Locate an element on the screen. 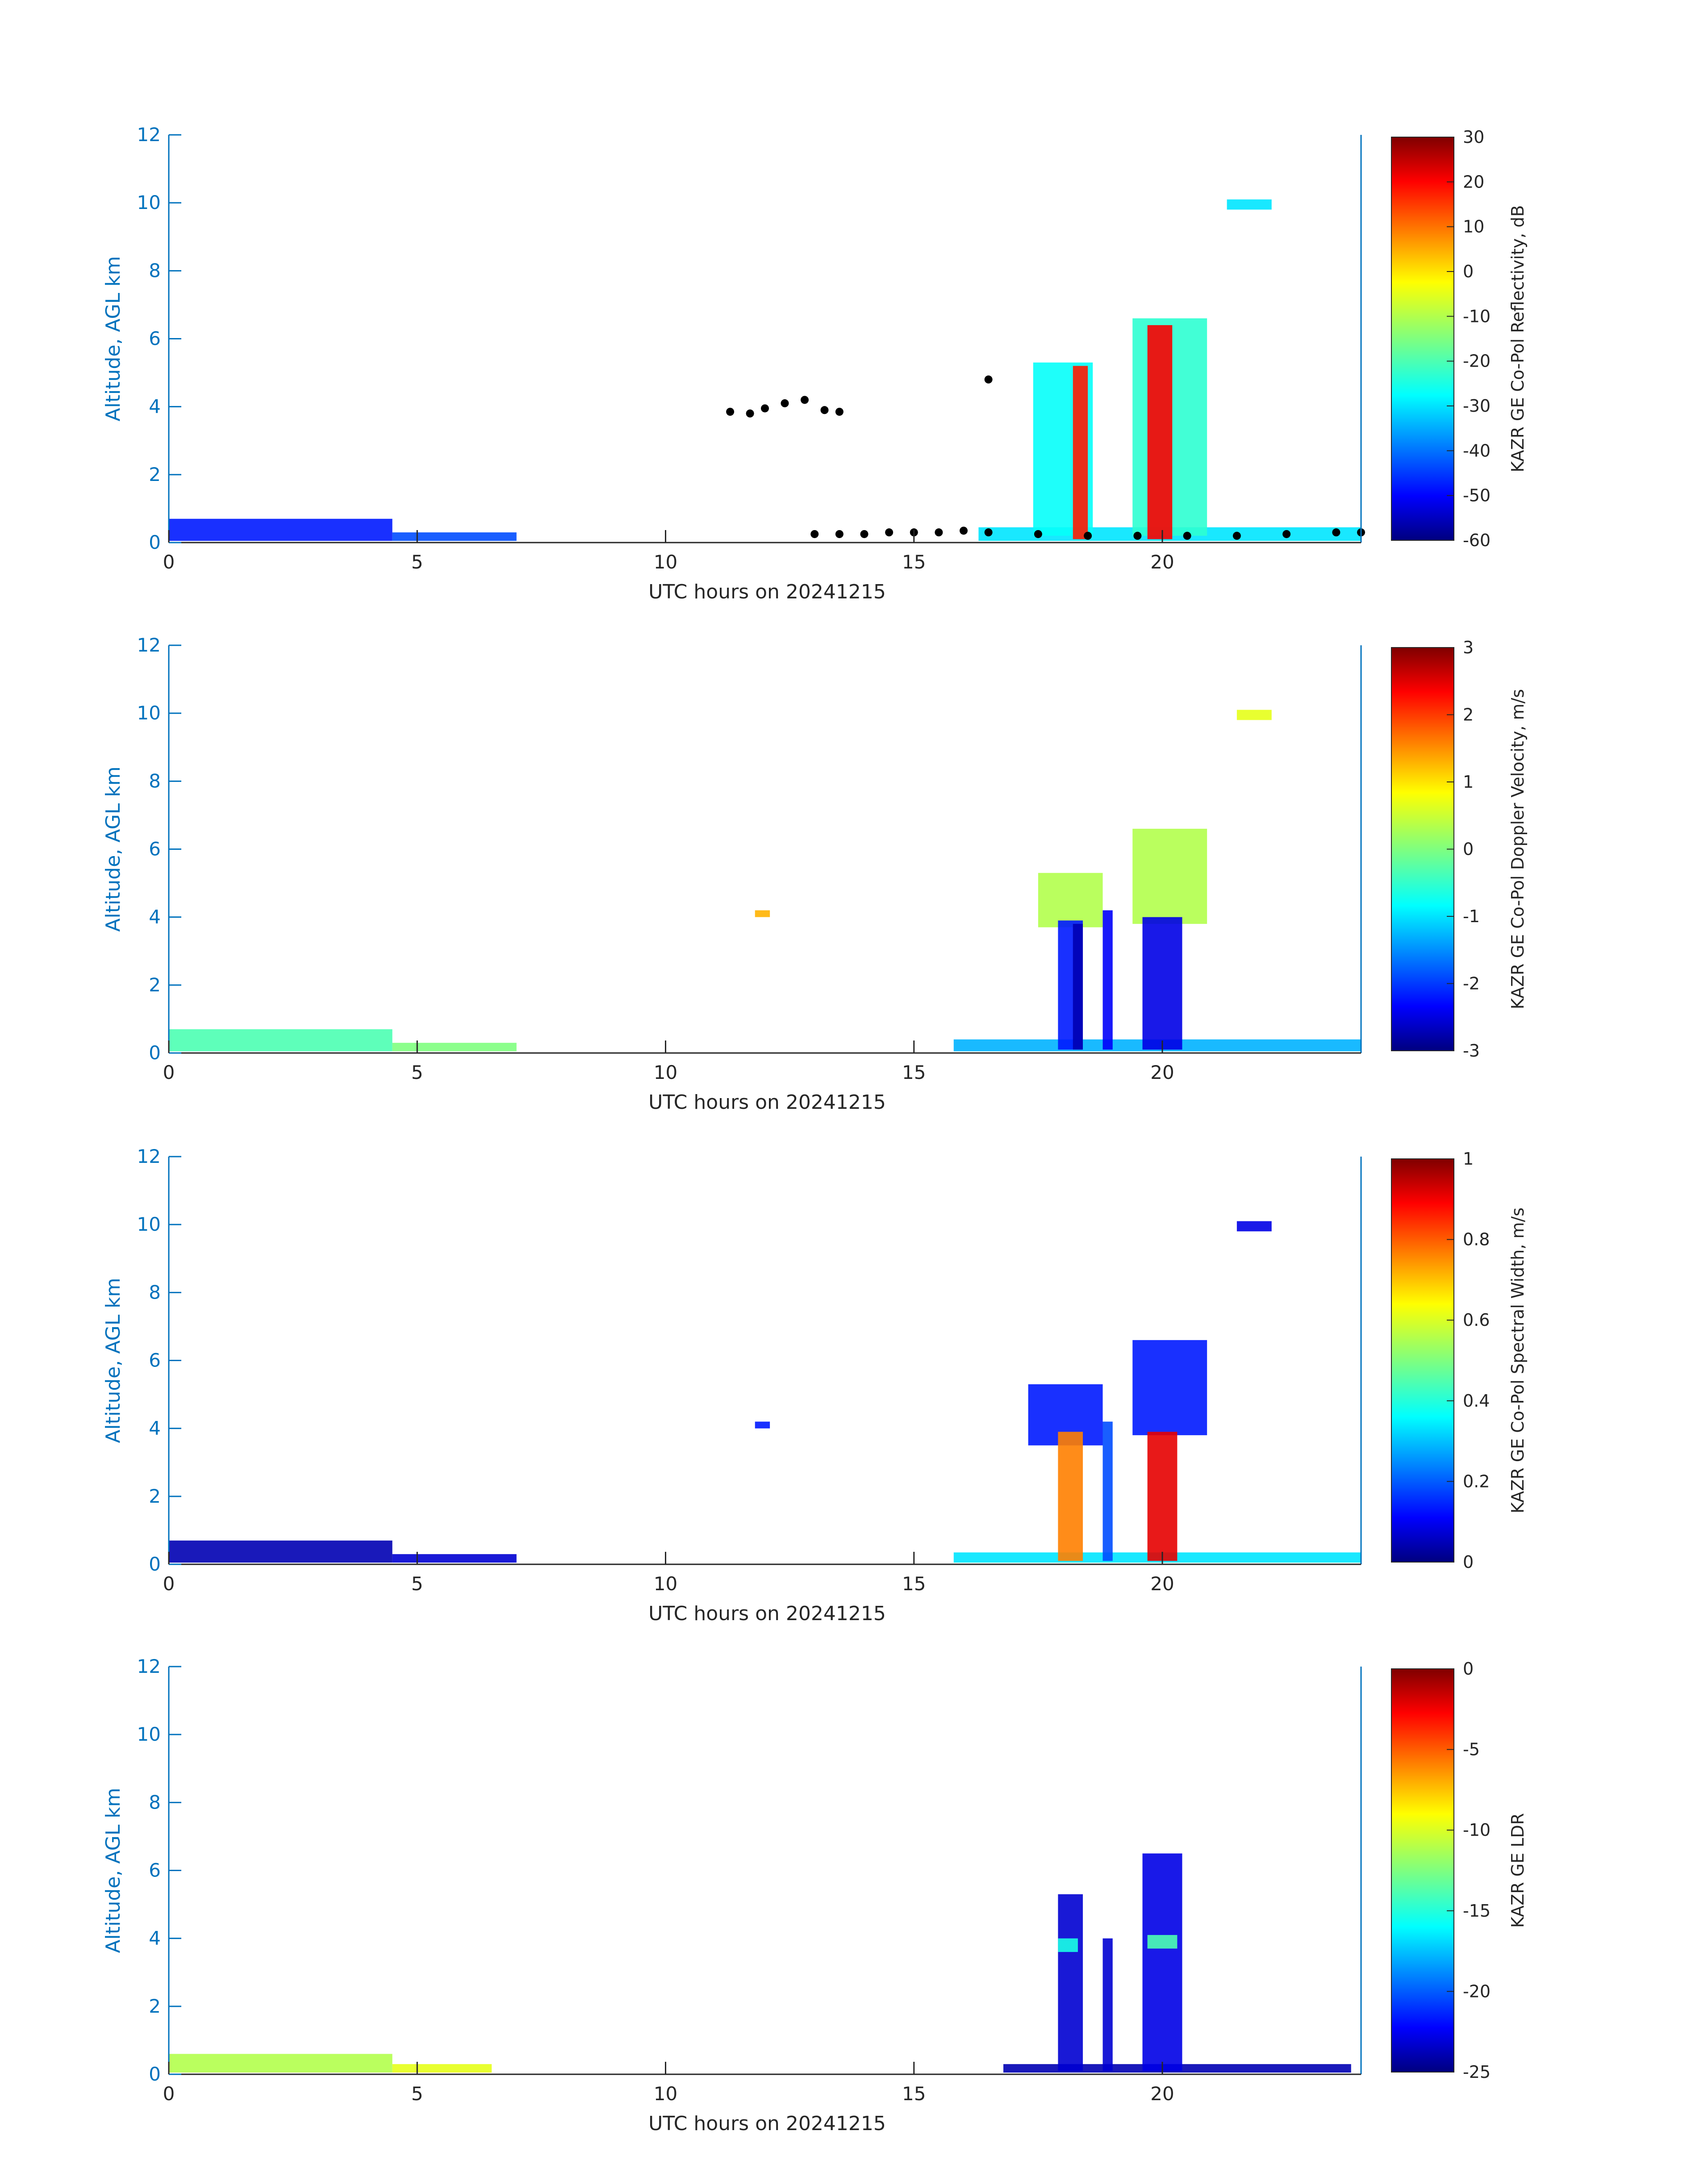 The height and width of the screenshot is (2177, 1708). colorbar-tick-label: 3 is located at coordinates (1468, 647).